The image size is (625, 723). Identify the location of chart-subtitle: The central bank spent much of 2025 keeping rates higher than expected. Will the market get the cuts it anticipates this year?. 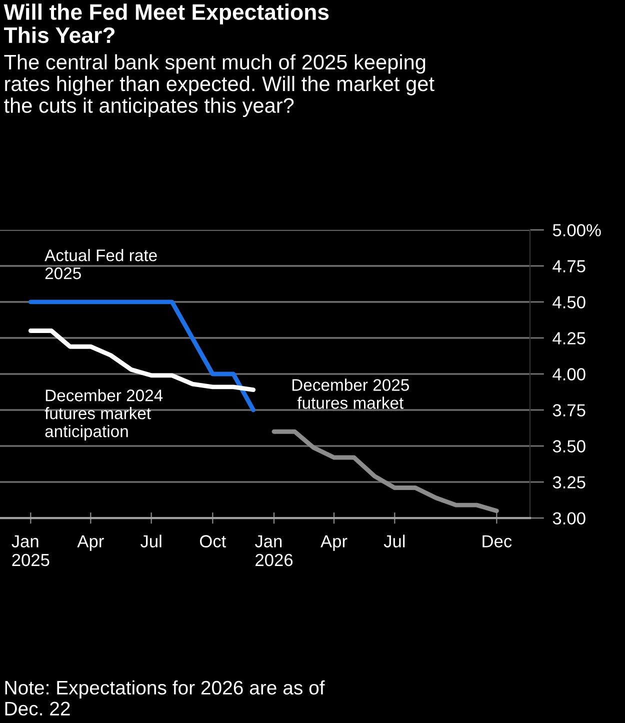
(219, 86).